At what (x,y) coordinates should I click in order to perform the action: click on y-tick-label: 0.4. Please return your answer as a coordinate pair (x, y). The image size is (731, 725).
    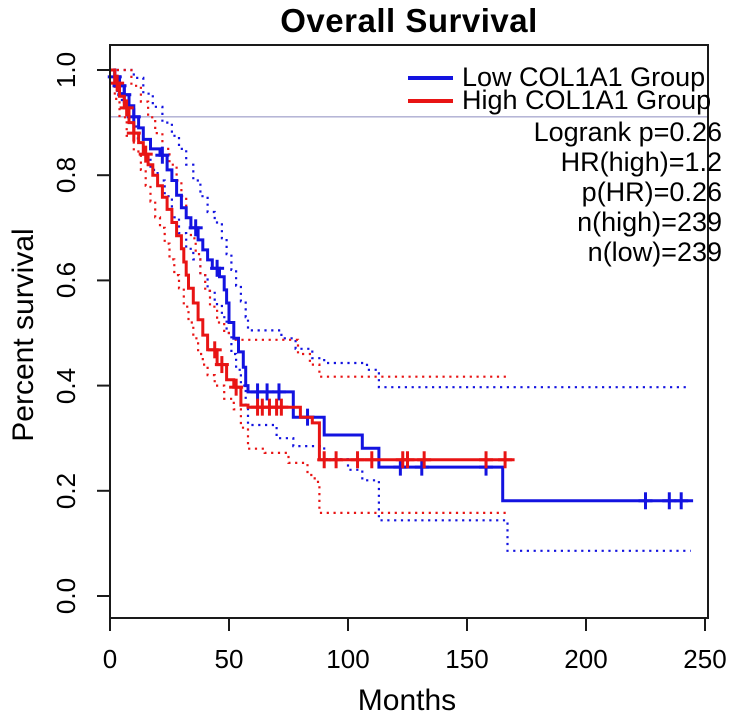
    Looking at the image, I should click on (66, 385).